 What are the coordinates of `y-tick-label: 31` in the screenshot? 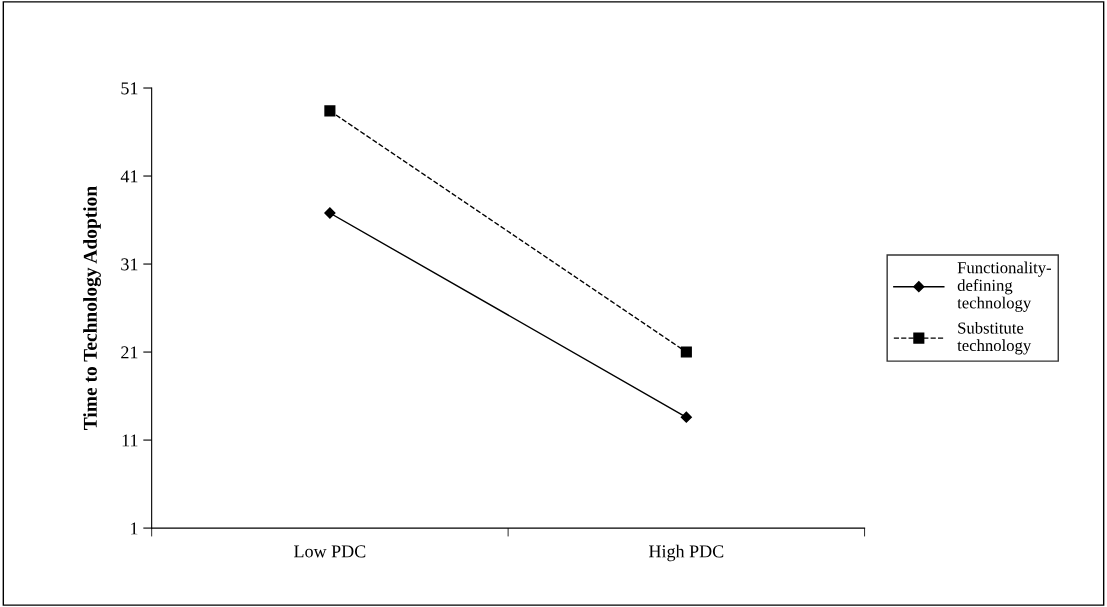 It's located at (129, 264).